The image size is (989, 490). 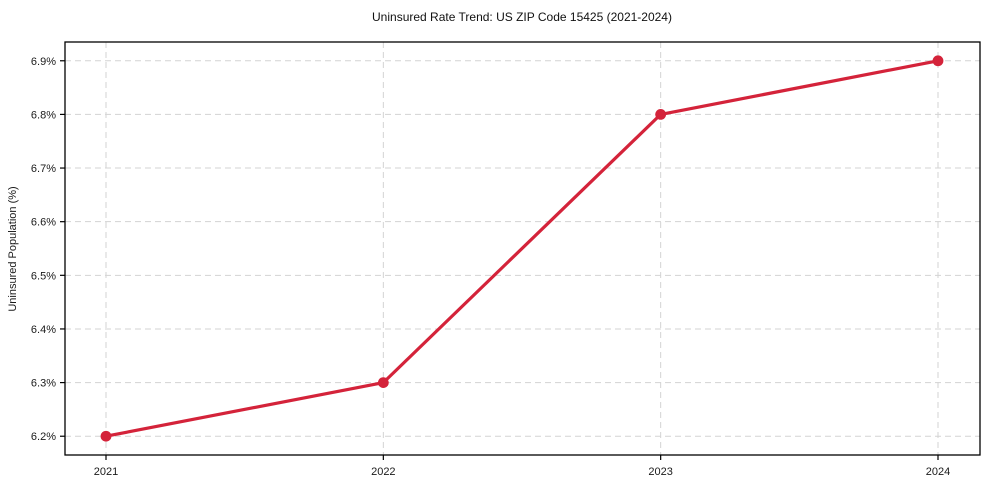 What do you see at coordinates (43, 330) in the screenshot?
I see `y-tick-label: 6.4%` at bounding box center [43, 330].